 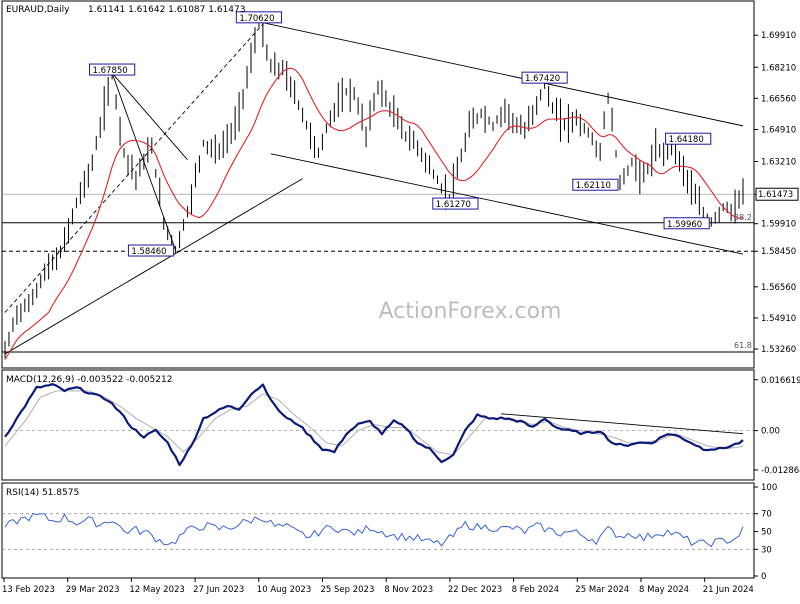 What do you see at coordinates (475, 590) in the screenshot?
I see `x-axis-date-label: 22 Dec 2023` at bounding box center [475, 590].